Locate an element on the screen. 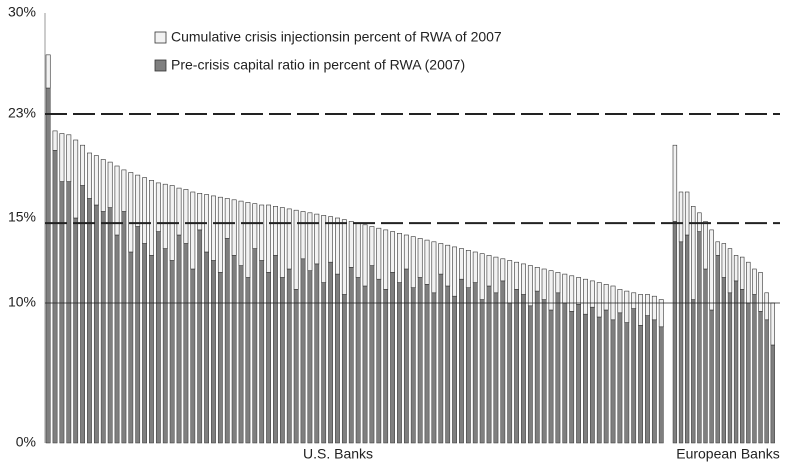 Image resolution: width=792 pixels, height=464 pixels. y-tick-label: 23% is located at coordinates (22, 113).